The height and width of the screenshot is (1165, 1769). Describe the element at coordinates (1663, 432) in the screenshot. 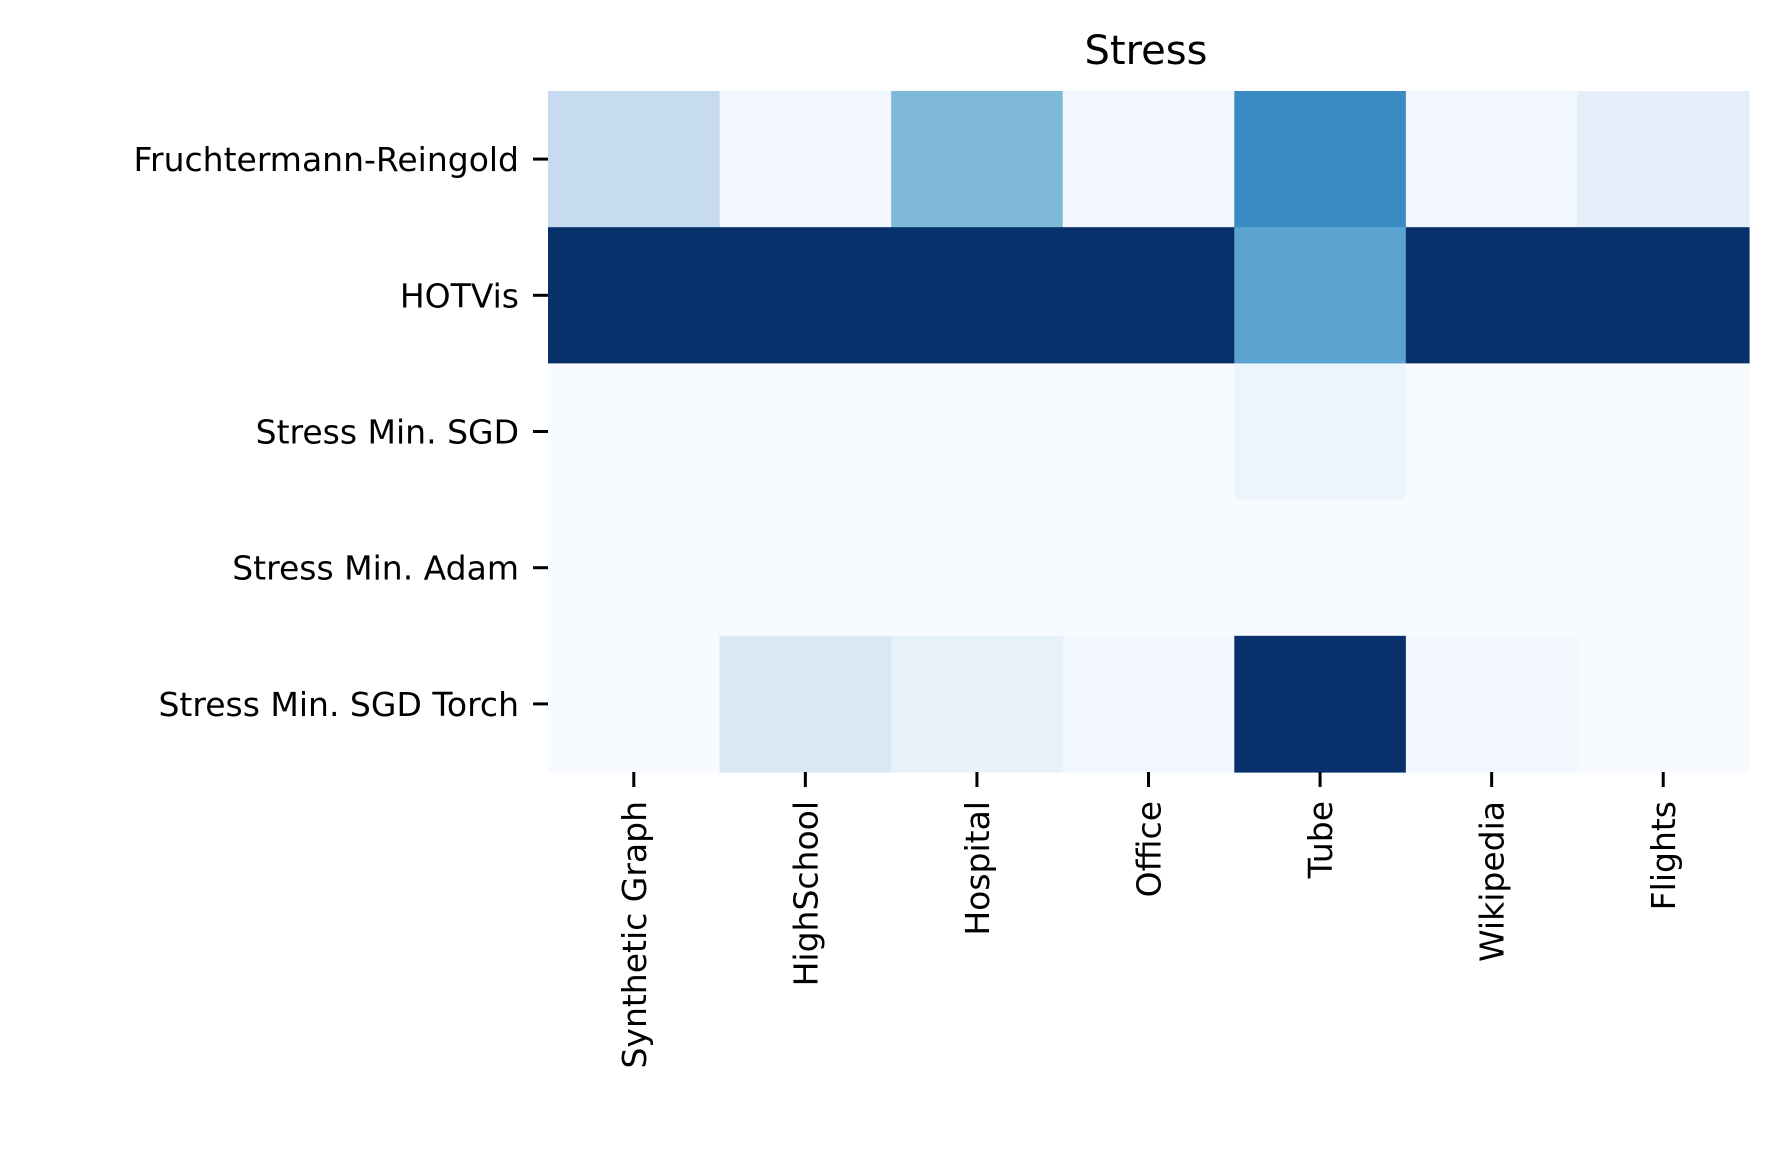

I see `heatmap-cell-stress-min-sgd-flights` at that location.